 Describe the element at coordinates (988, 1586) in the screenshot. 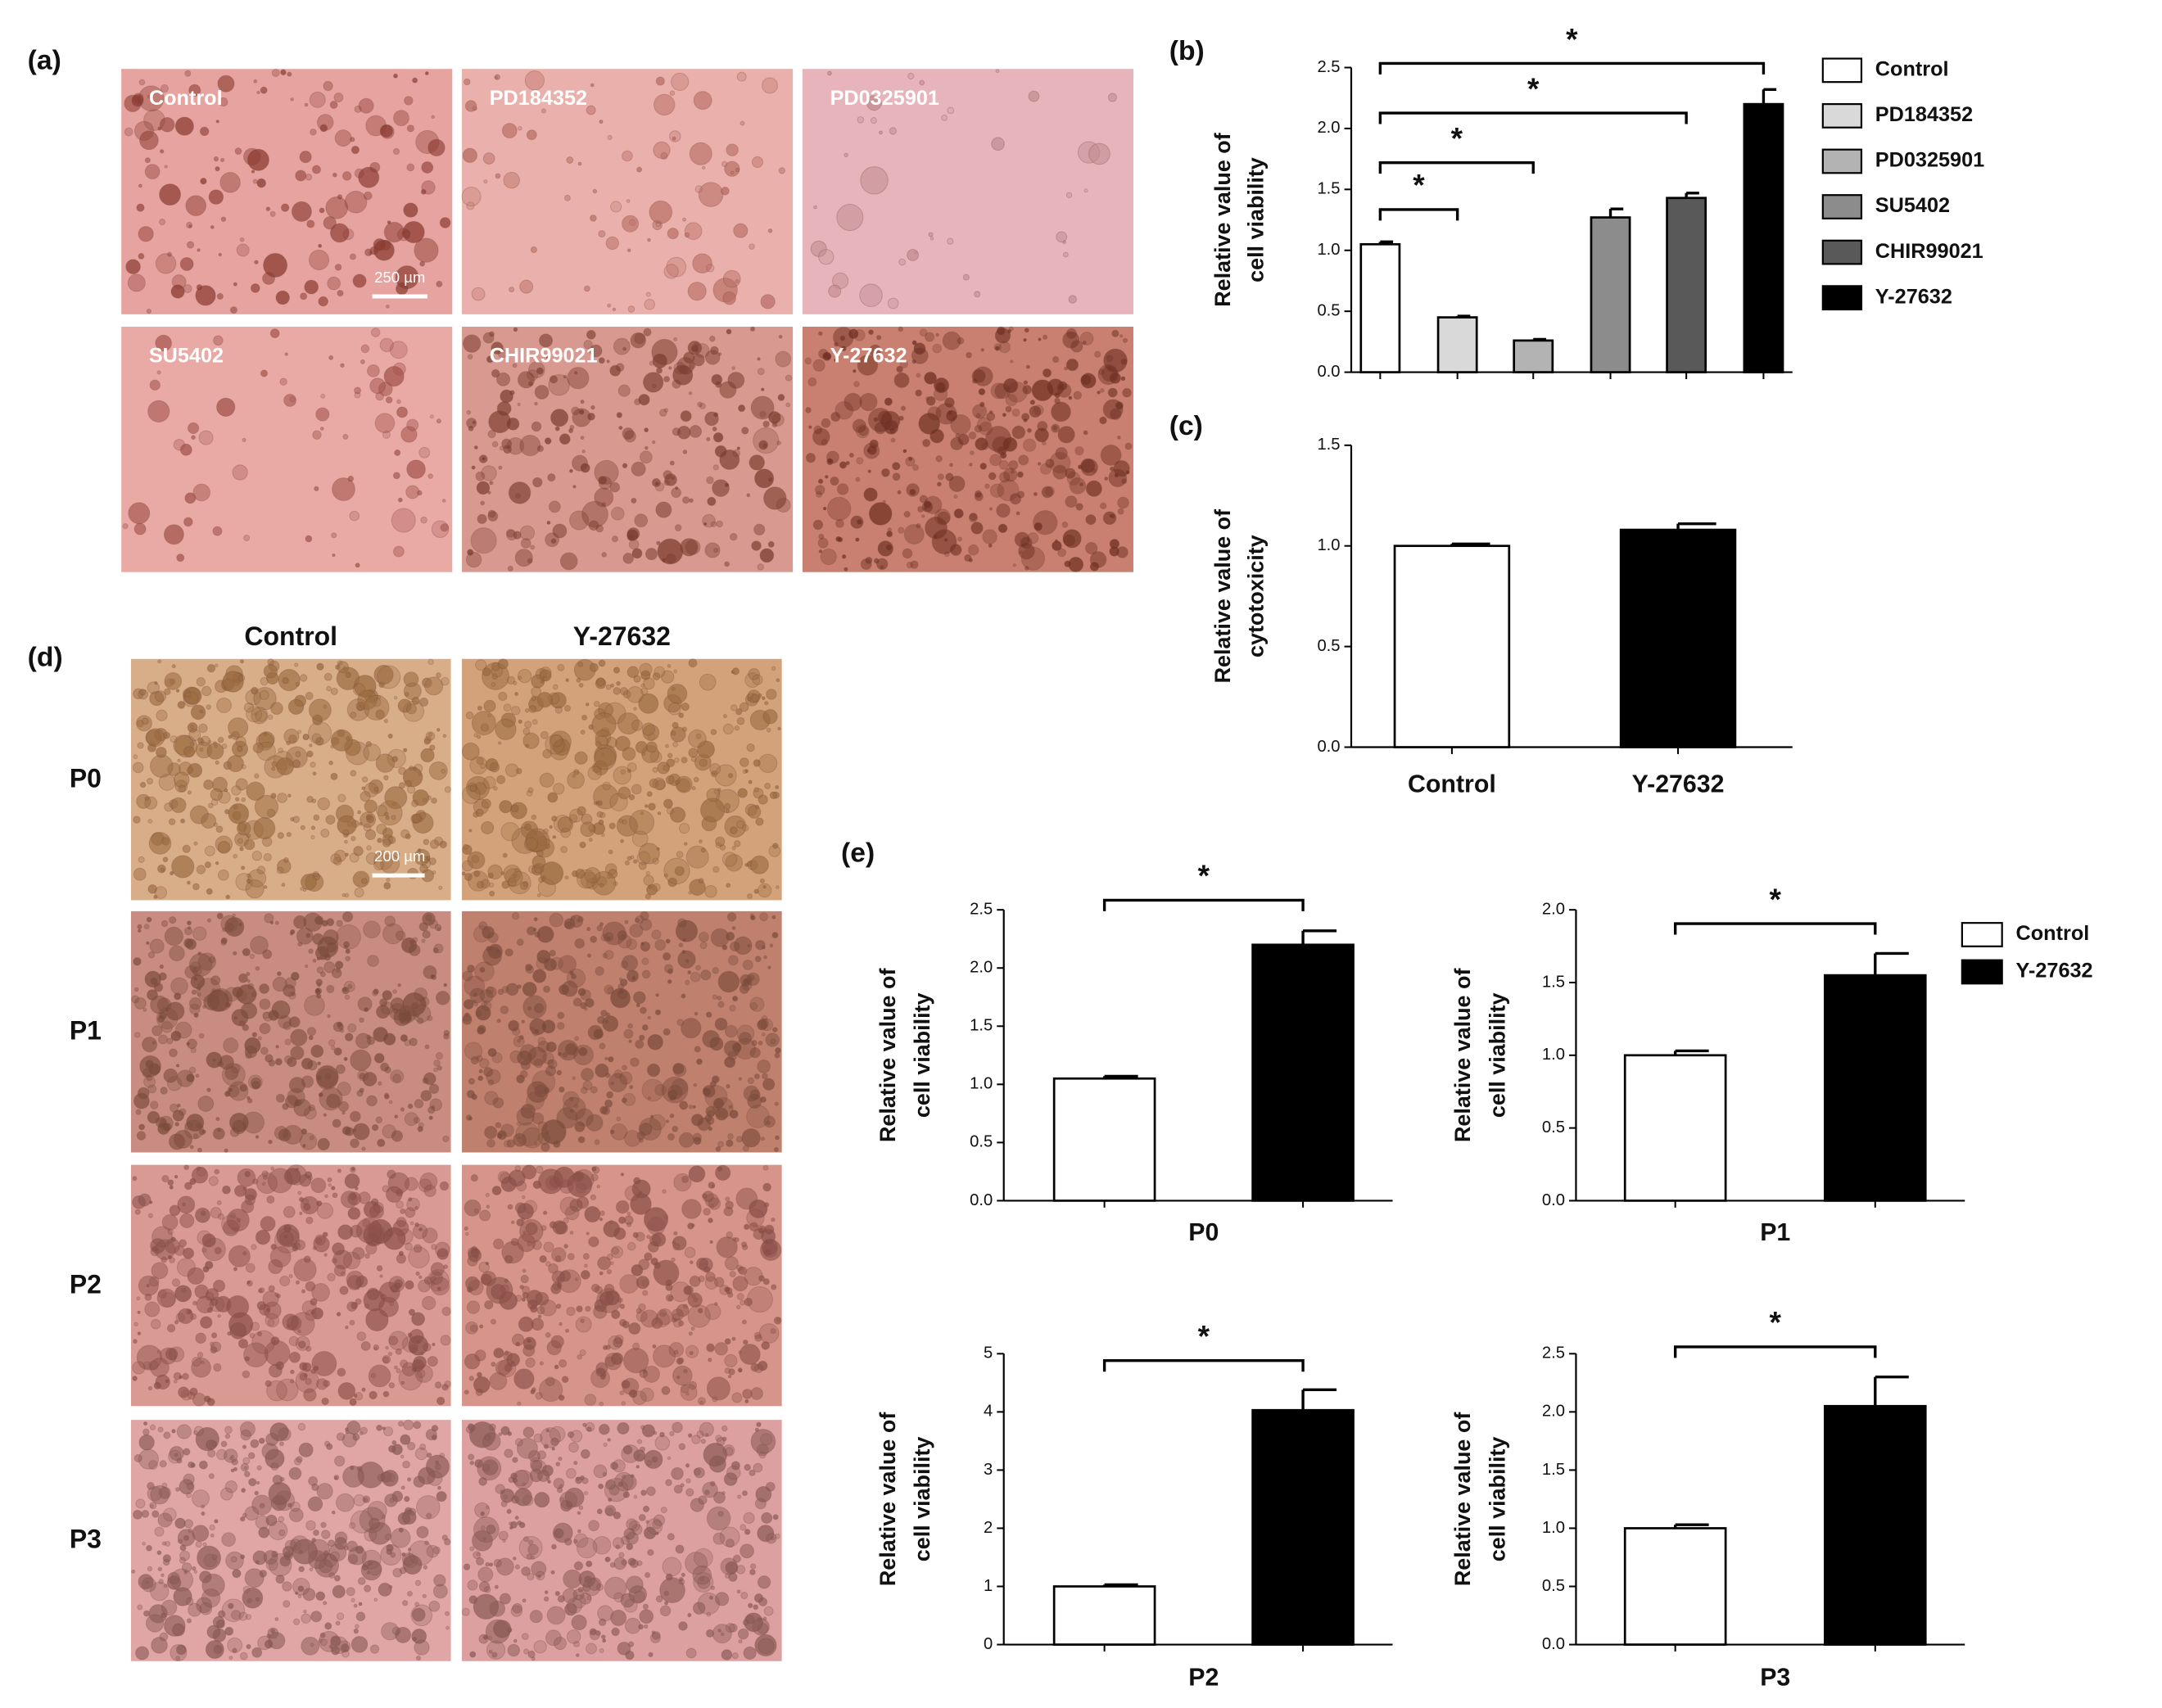

I see `y-tick-label: 1` at that location.